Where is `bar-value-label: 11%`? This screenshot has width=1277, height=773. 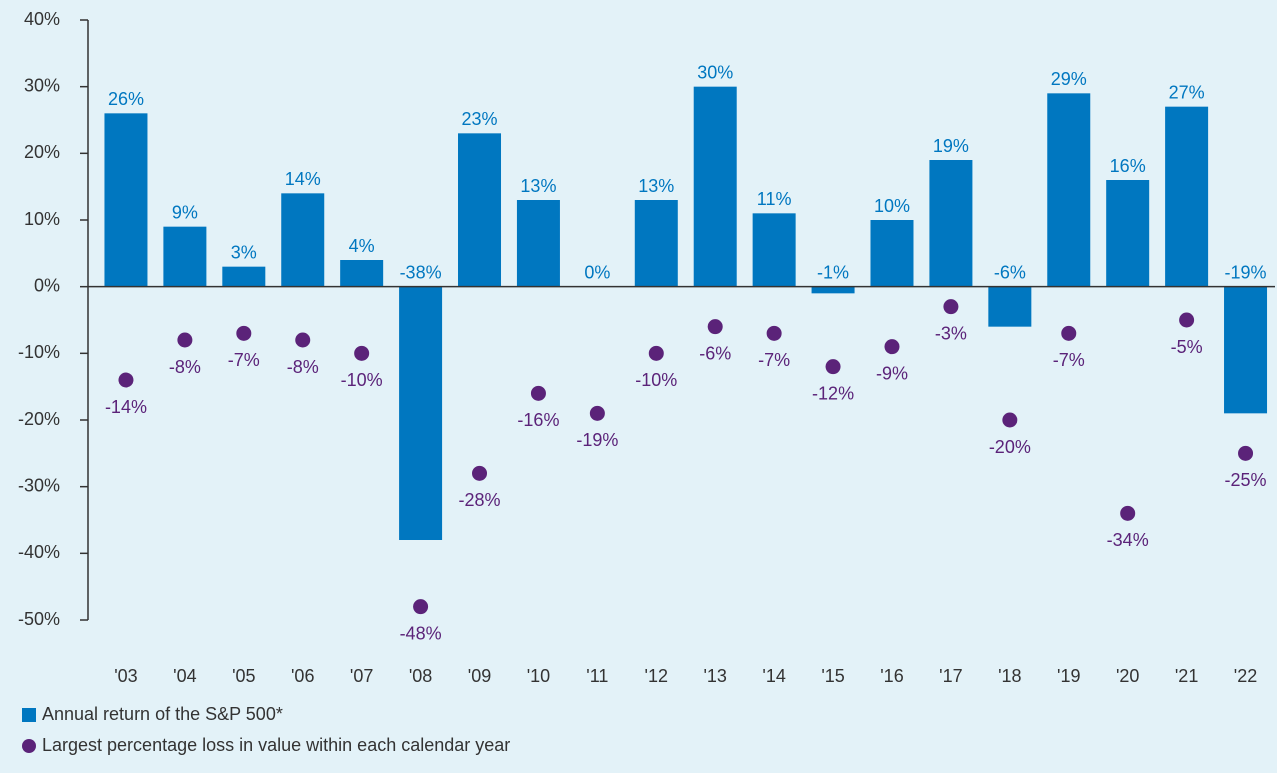 bar-value-label: 11% is located at coordinates (774, 199).